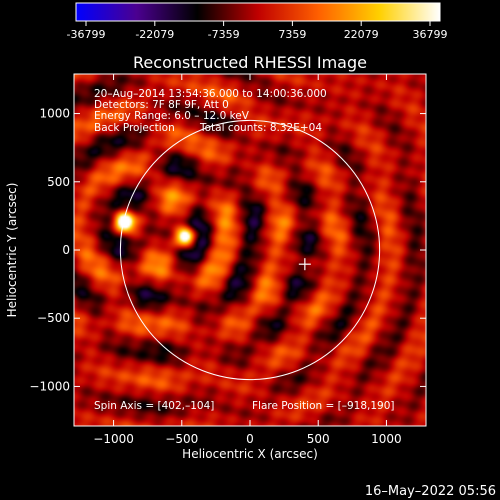 The image size is (500, 500). What do you see at coordinates (210, 94) in the screenshot?
I see `info-time-range: 20–Aug–2014 13:54:36.000 to 14:00:36.000` at bounding box center [210, 94].